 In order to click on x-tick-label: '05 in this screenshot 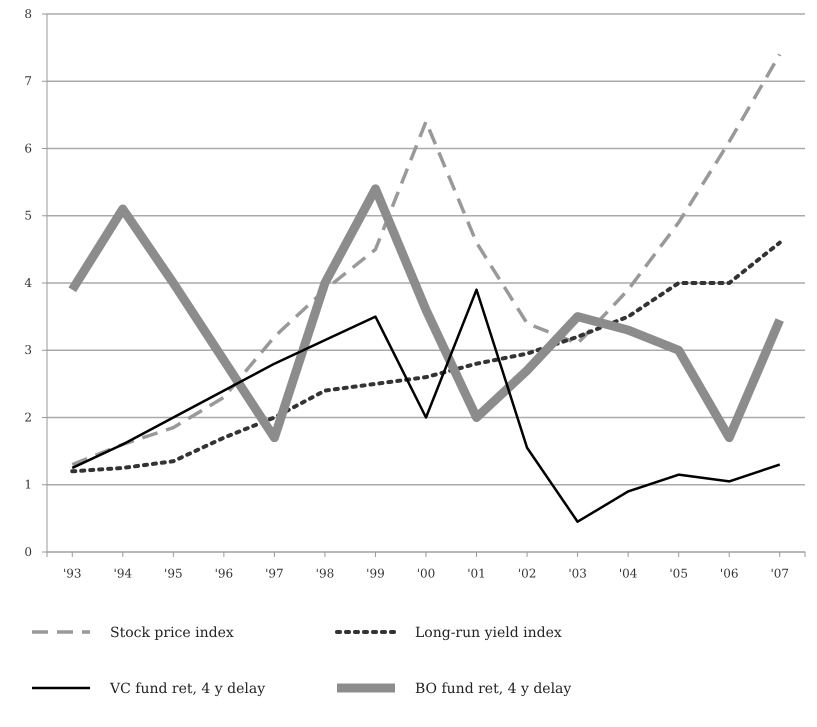, I will do `click(678, 573)`.